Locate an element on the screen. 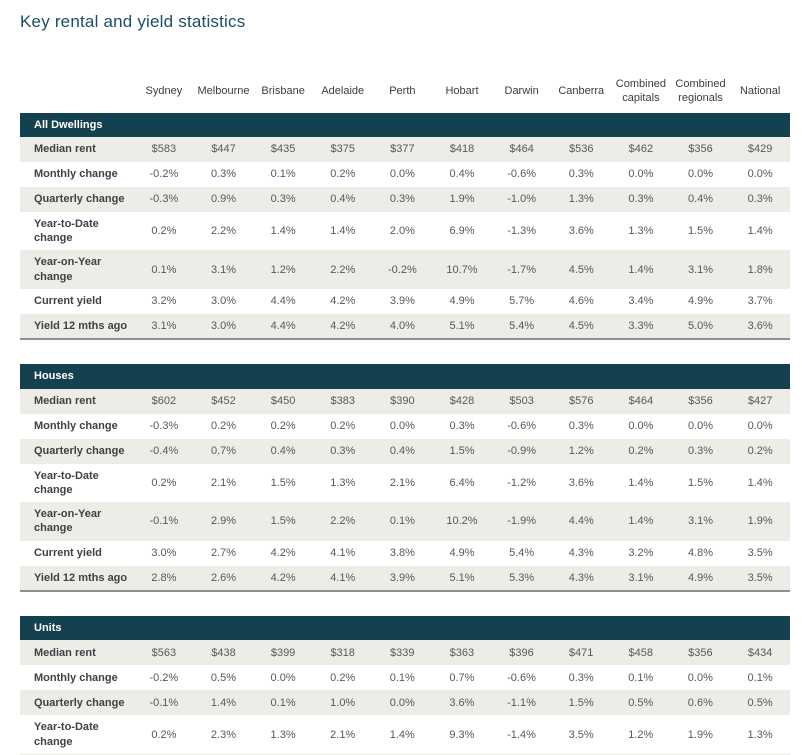 The image size is (802, 755). table-cell: 2.7% is located at coordinates (223, 553).